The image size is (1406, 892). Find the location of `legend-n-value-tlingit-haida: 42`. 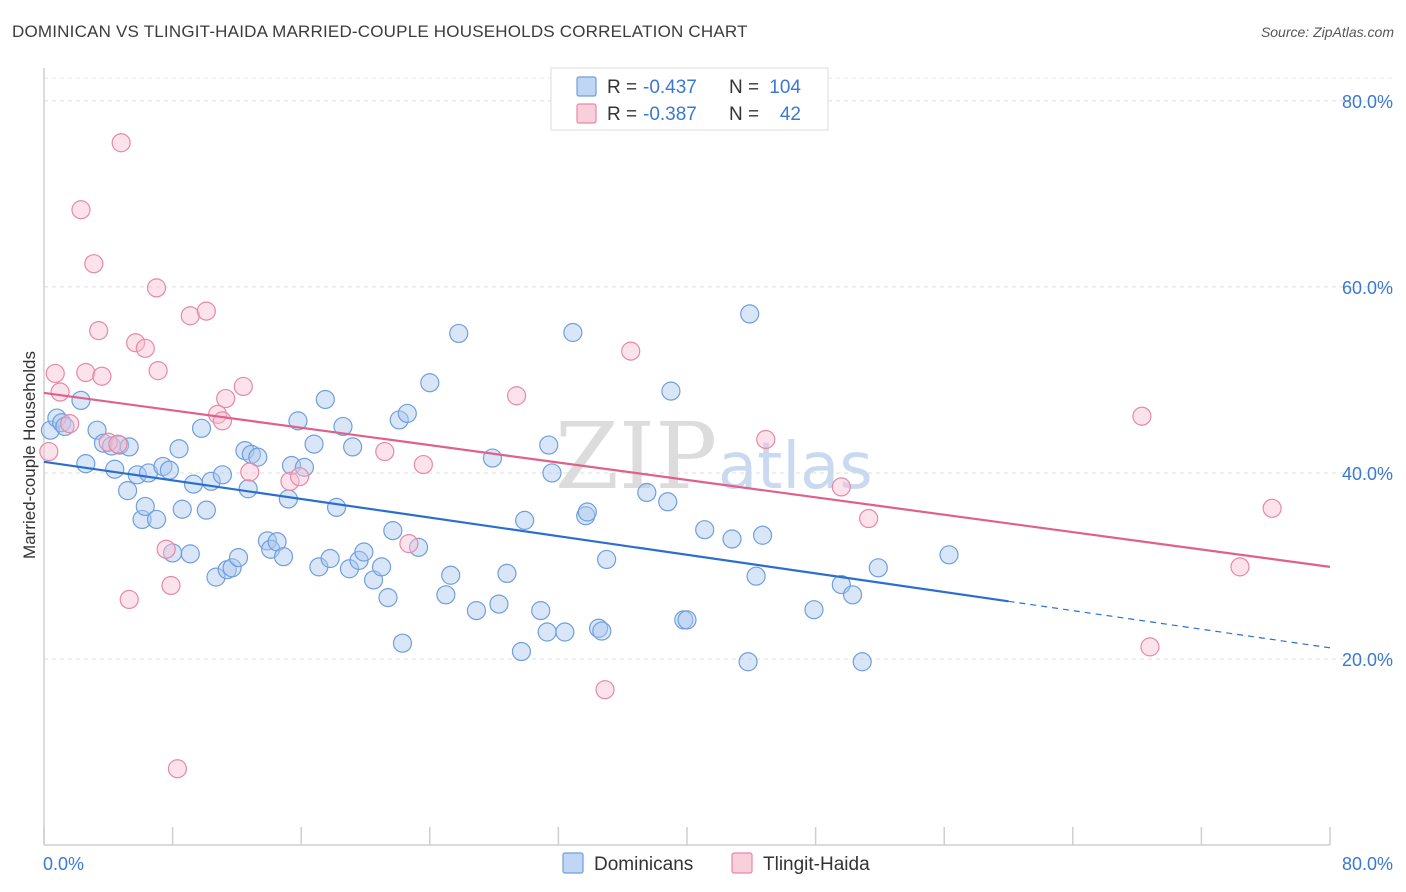

legend-n-value-tlingit-haida: 42 is located at coordinates (790, 114).